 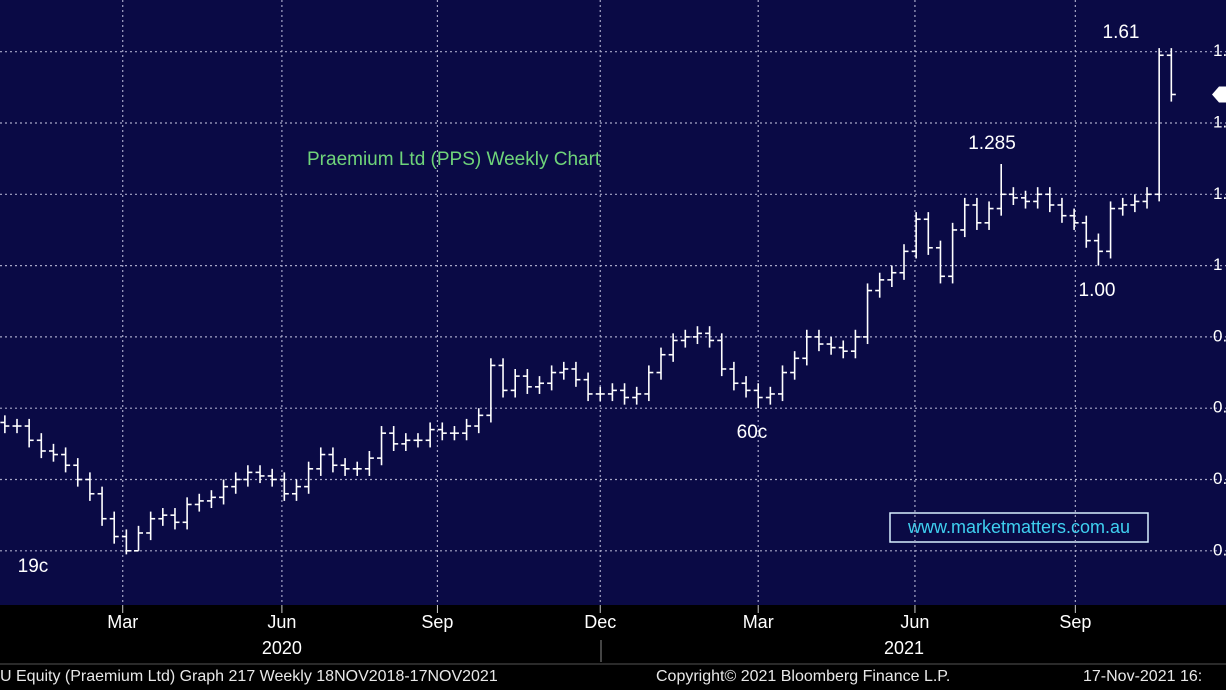 I want to click on y-tick-label: 0.6, so click(x=1219, y=407).